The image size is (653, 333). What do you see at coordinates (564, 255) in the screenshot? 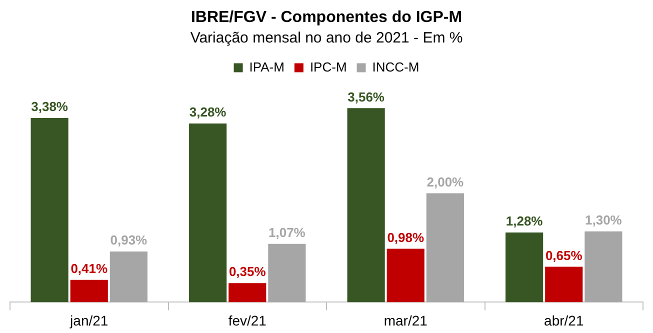
I see `data-label: 0,65%` at bounding box center [564, 255].